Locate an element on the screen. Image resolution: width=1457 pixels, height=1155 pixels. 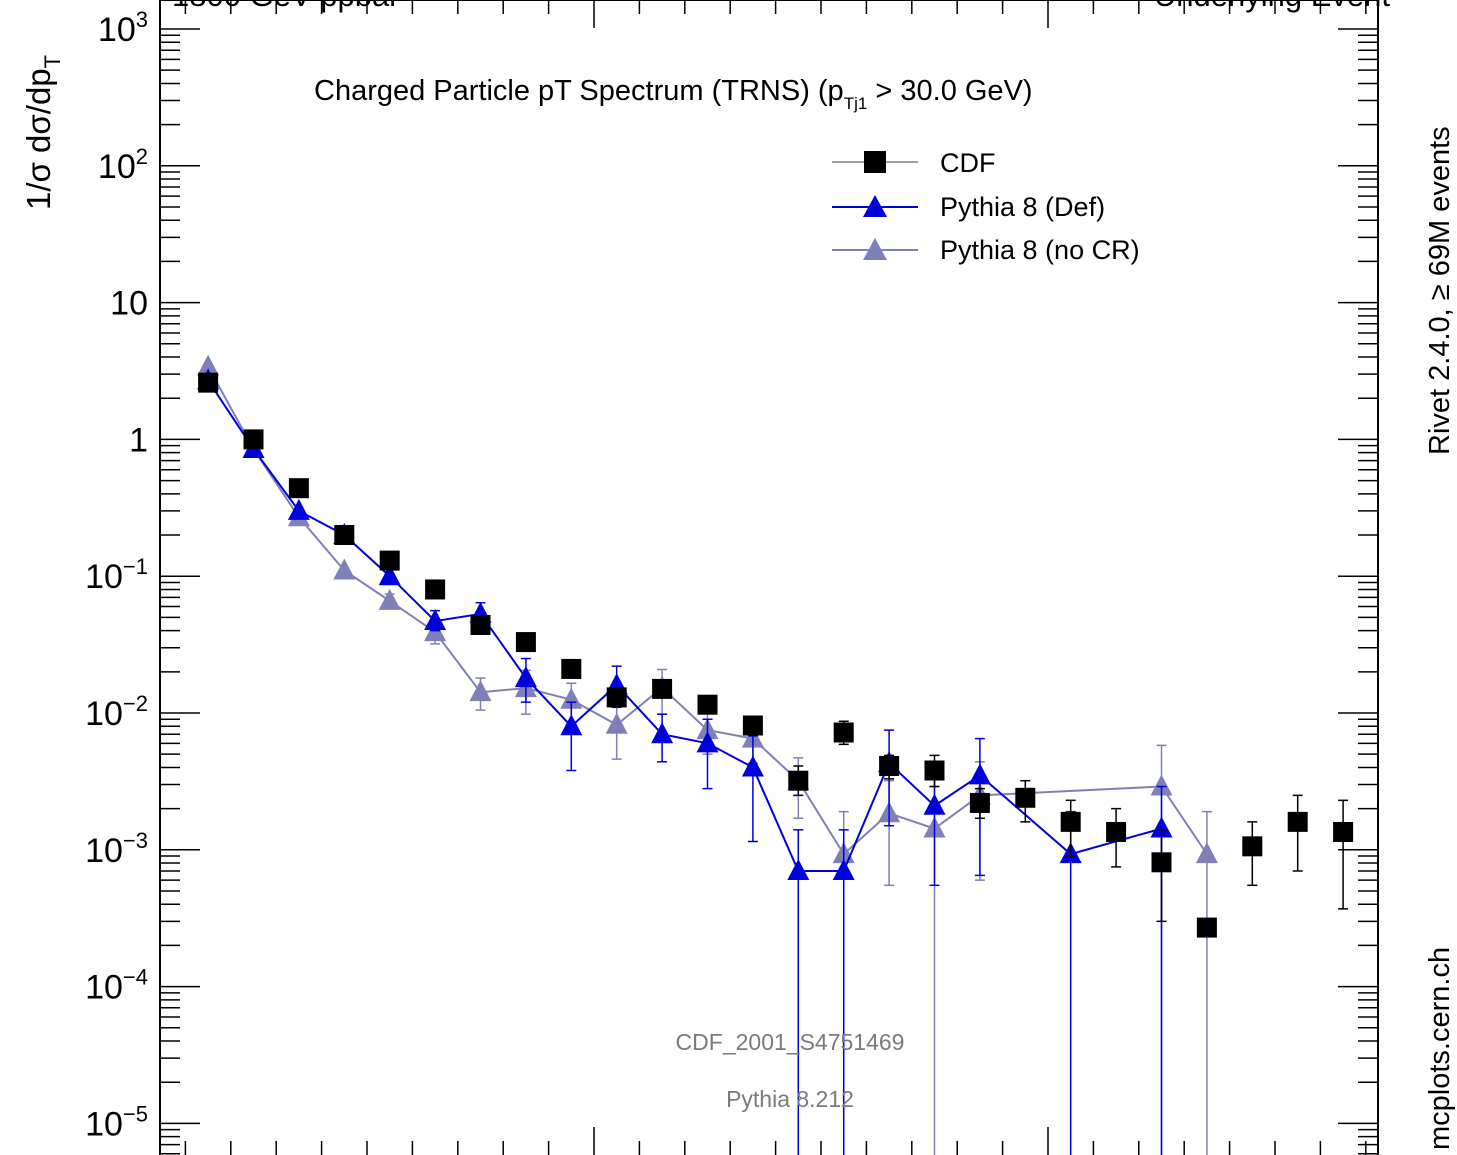
y-tick-label-exponent: −2 is located at coordinates (135, 703).